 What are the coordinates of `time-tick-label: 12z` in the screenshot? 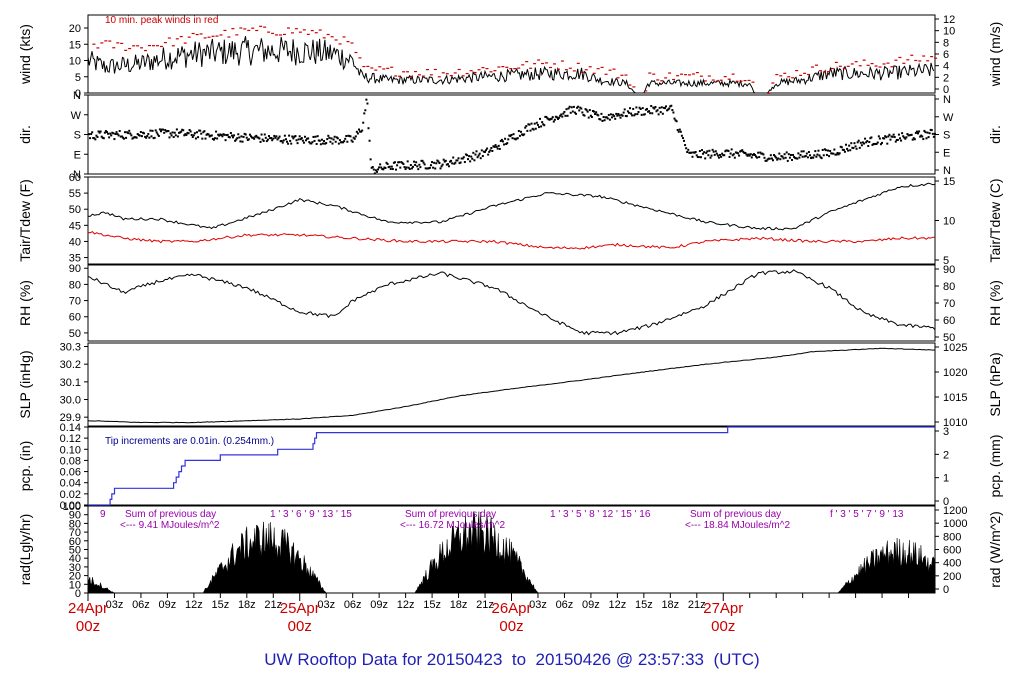 It's located at (618, 605).